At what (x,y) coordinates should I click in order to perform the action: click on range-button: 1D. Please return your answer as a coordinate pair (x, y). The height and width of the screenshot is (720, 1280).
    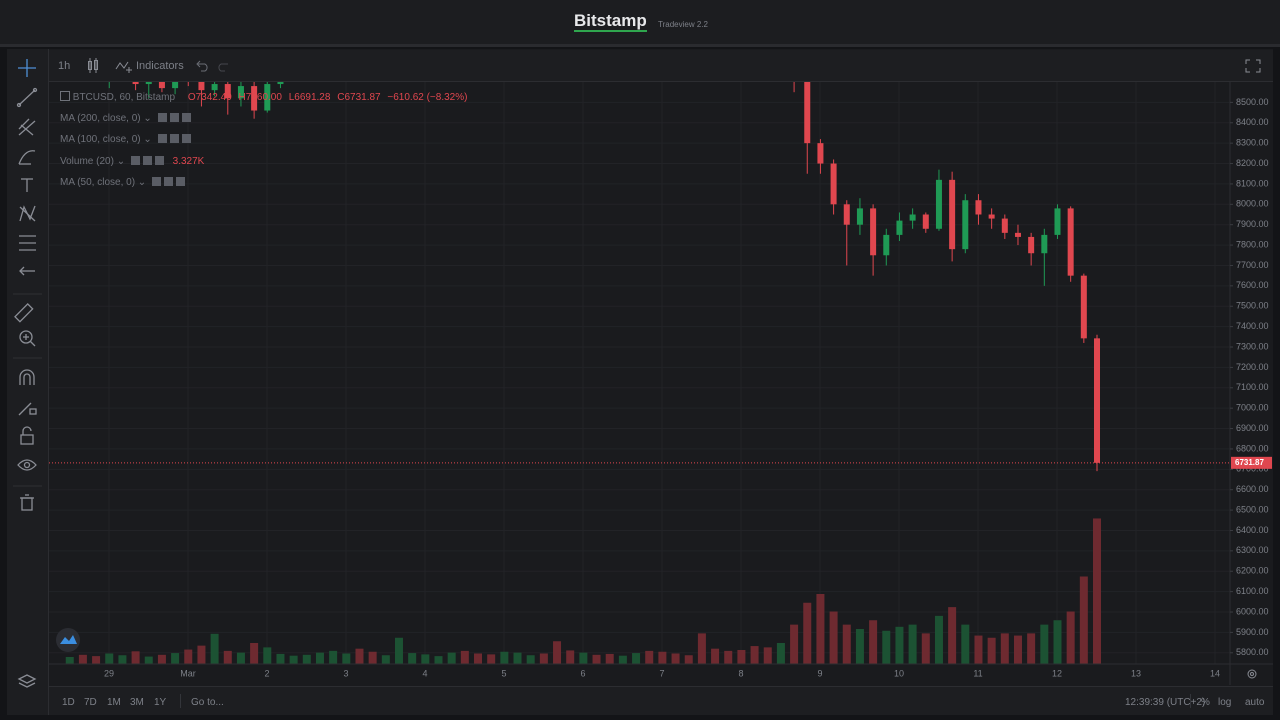
    Looking at the image, I should click on (68, 702).